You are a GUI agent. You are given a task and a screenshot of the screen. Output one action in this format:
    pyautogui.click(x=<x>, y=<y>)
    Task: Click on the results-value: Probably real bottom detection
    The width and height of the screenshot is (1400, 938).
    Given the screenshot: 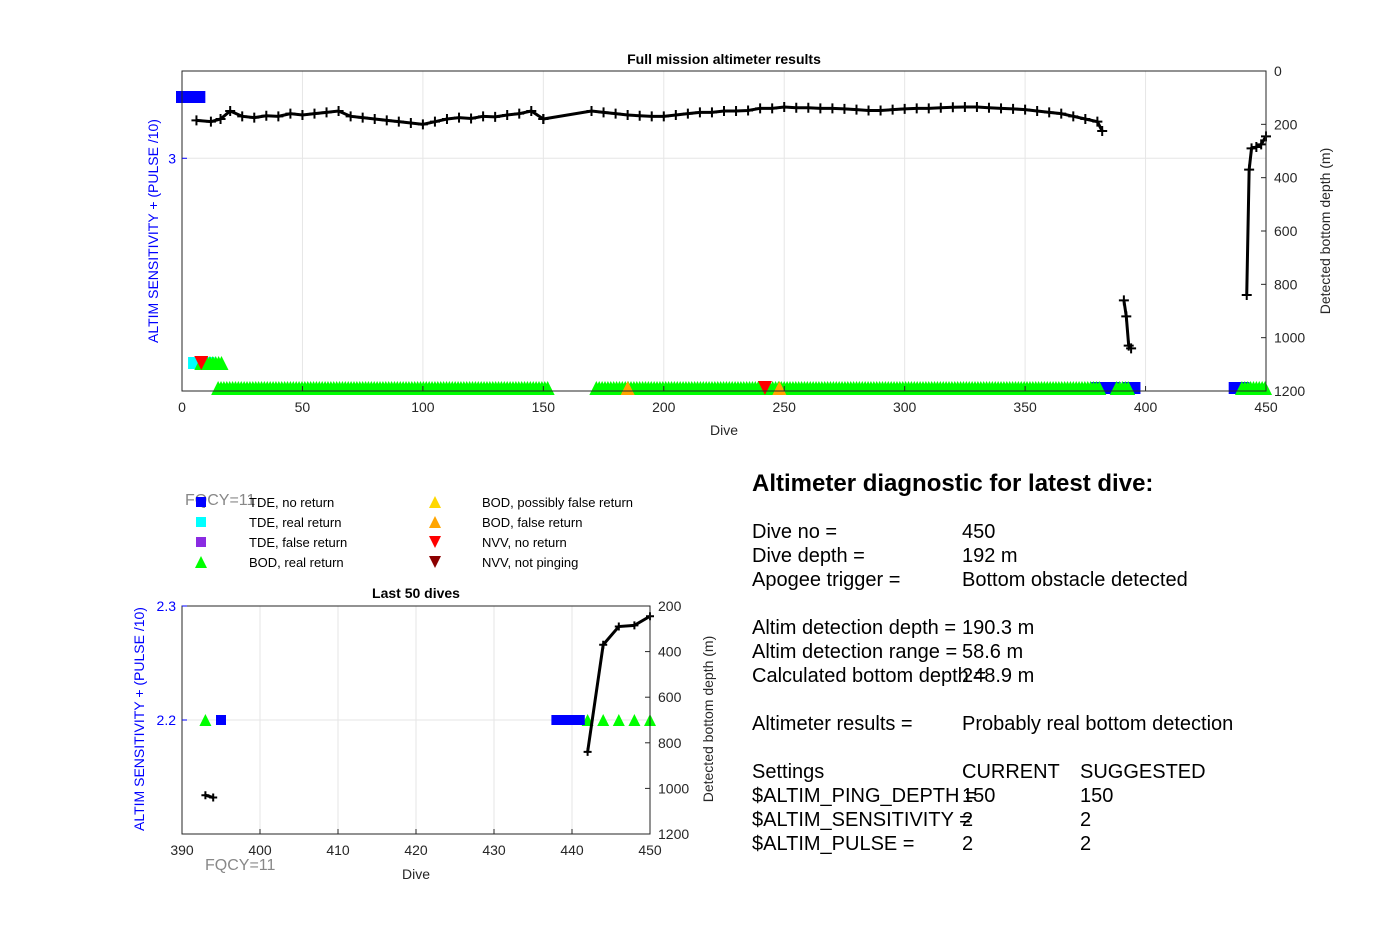 What is the action you would take?
    pyautogui.click(x=1098, y=724)
    